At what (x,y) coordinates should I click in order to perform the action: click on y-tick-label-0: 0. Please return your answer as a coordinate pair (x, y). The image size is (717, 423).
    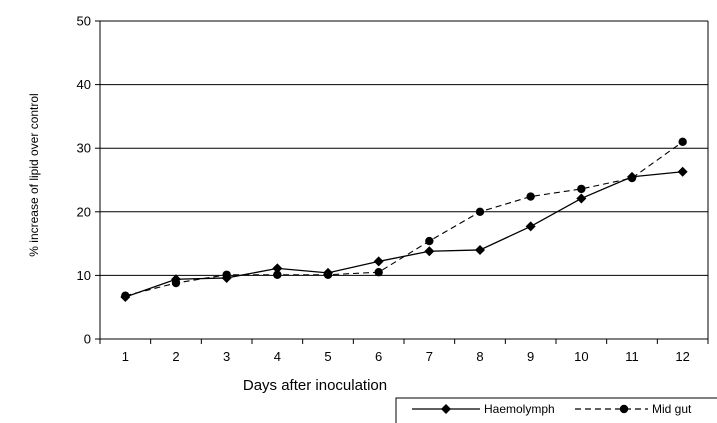
    Looking at the image, I should click on (87, 339).